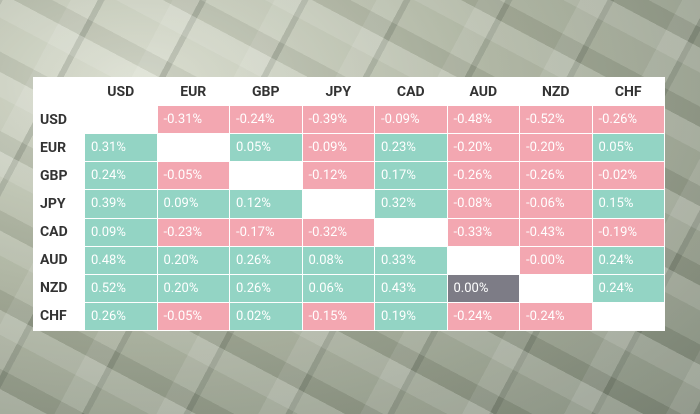 The width and height of the screenshot is (700, 414). Describe the element at coordinates (411, 288) in the screenshot. I see `change-cell: 0.43%` at that location.